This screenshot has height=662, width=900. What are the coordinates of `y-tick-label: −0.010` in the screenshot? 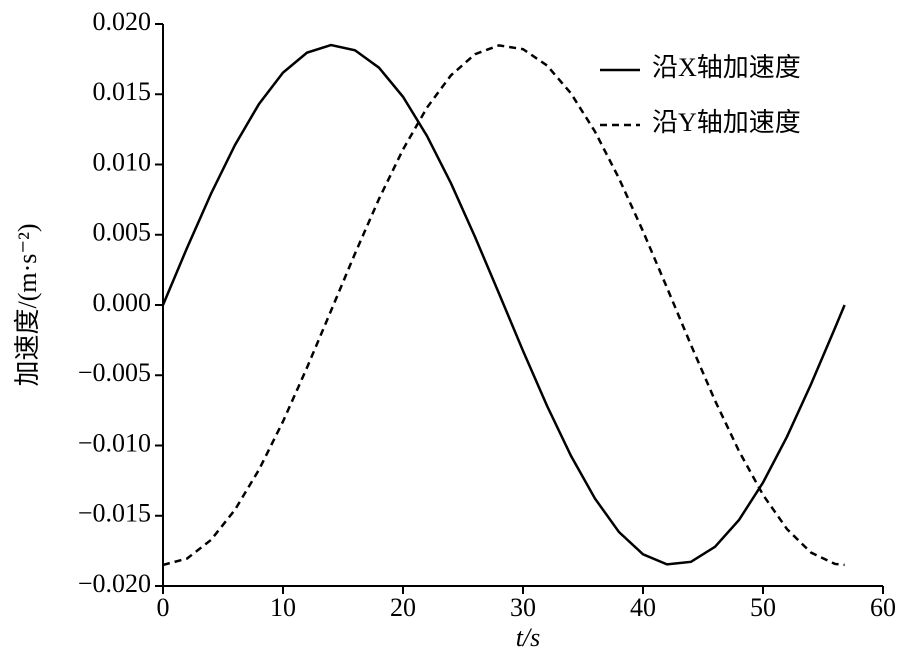 It's located at (114, 442).